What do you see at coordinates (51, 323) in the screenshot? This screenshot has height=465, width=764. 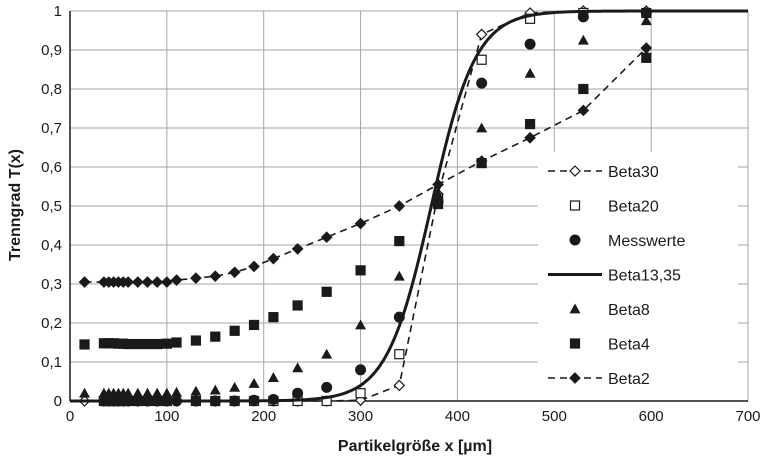 I see `y-tick-label: 0,2` at bounding box center [51, 323].